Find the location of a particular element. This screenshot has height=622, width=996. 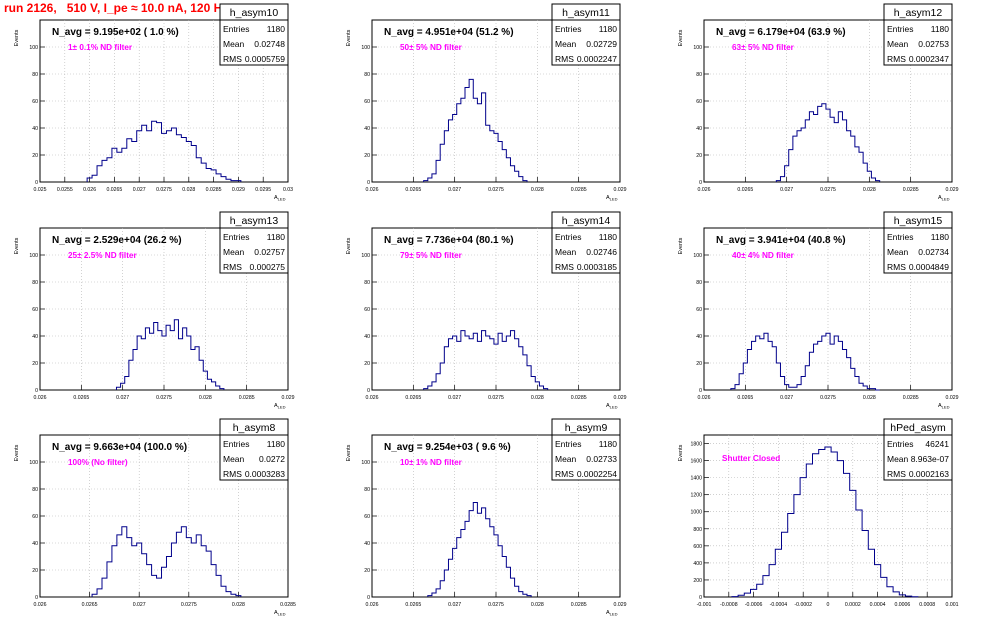

y-tick-label: 200 is located at coordinates (697, 581).